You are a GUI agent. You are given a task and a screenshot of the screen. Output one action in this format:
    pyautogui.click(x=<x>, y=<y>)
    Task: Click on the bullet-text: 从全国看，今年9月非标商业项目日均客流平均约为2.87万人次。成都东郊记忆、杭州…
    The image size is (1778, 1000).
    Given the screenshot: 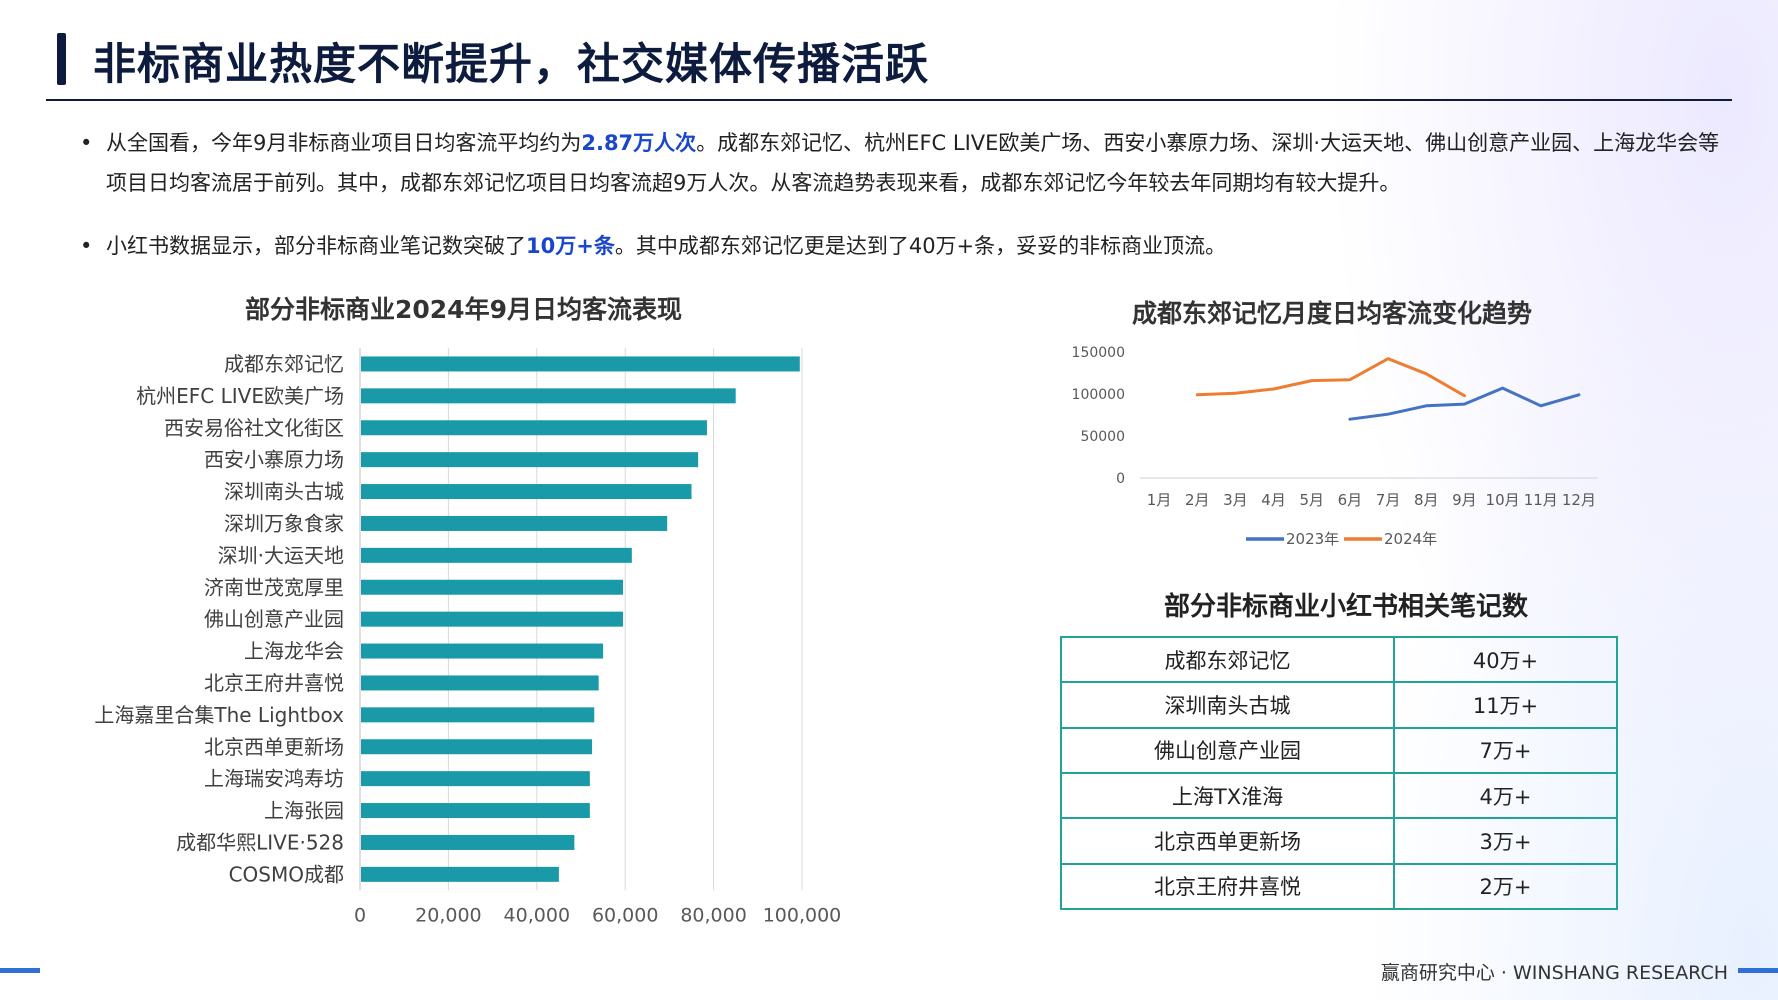 What is the action you would take?
    pyautogui.click(x=921, y=163)
    